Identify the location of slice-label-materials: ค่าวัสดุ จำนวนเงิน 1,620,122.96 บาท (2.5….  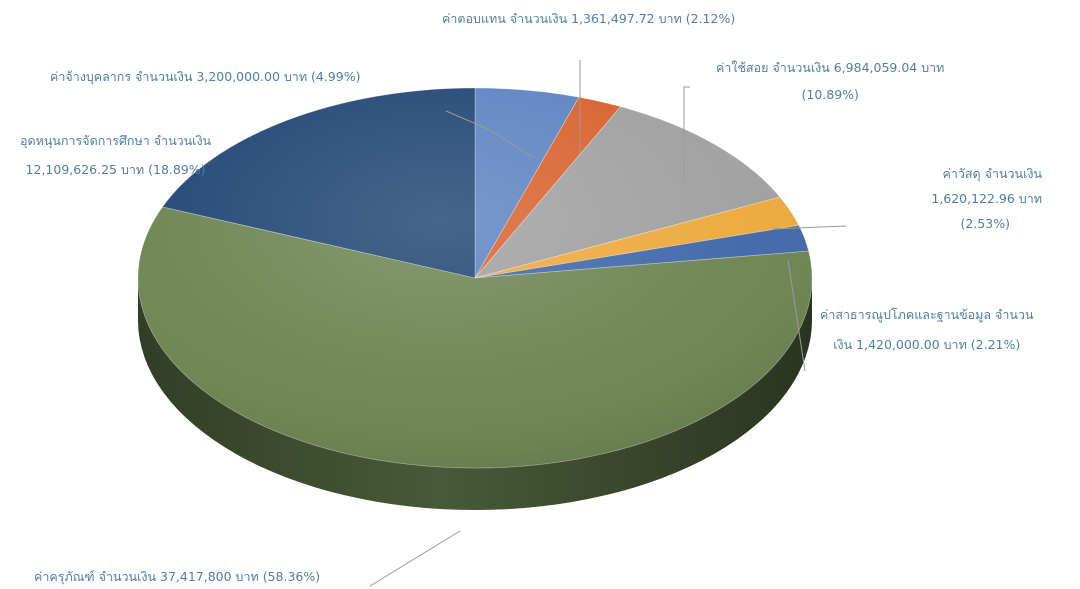
(986, 198).